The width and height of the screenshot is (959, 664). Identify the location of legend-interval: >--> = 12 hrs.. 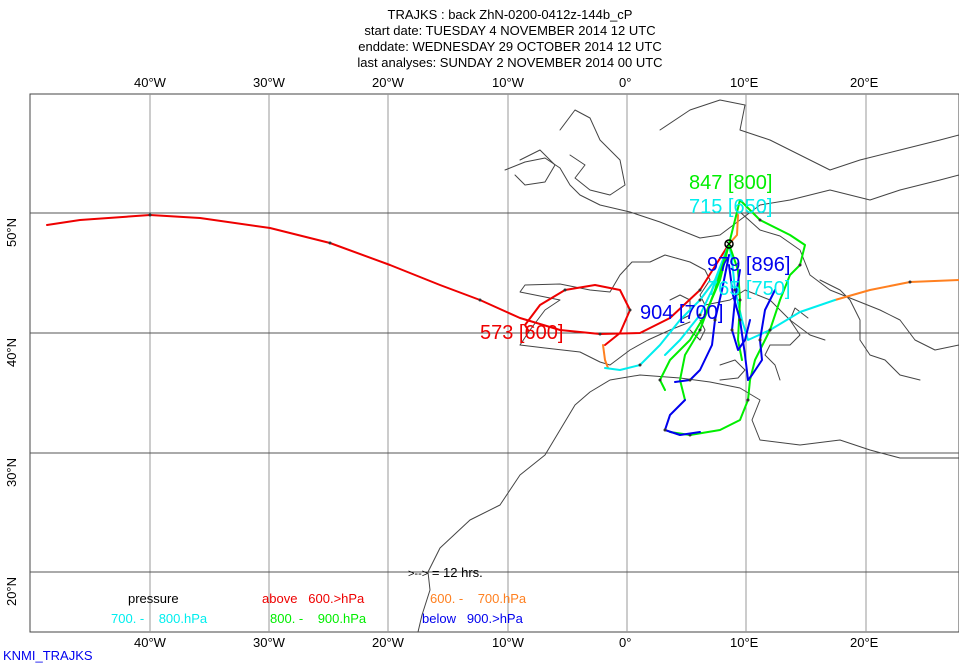
(445, 572).